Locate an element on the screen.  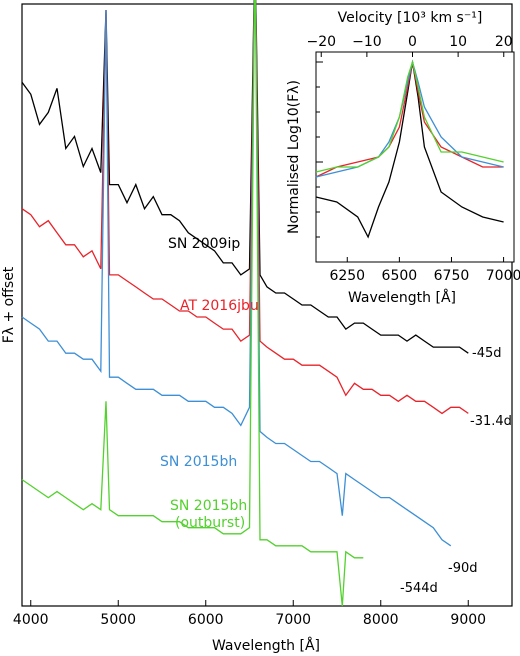
main-x-tick-label: 5000 is located at coordinates (118, 620).